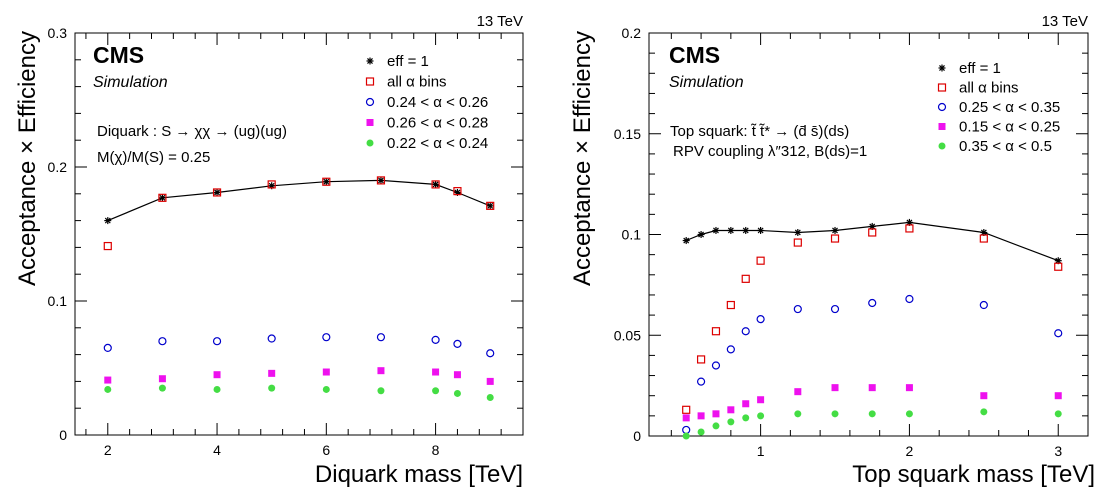 The height and width of the screenshot is (488, 1099). What do you see at coordinates (627, 134) in the screenshot?
I see `y-tick-label: 0.15` at bounding box center [627, 134].